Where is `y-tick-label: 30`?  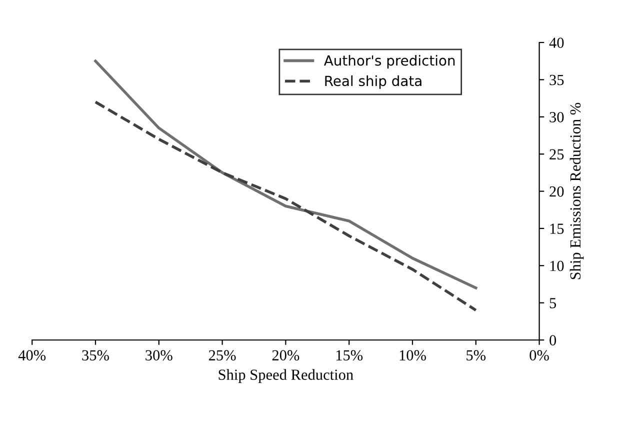
y-tick-label: 30 is located at coordinates (557, 117).